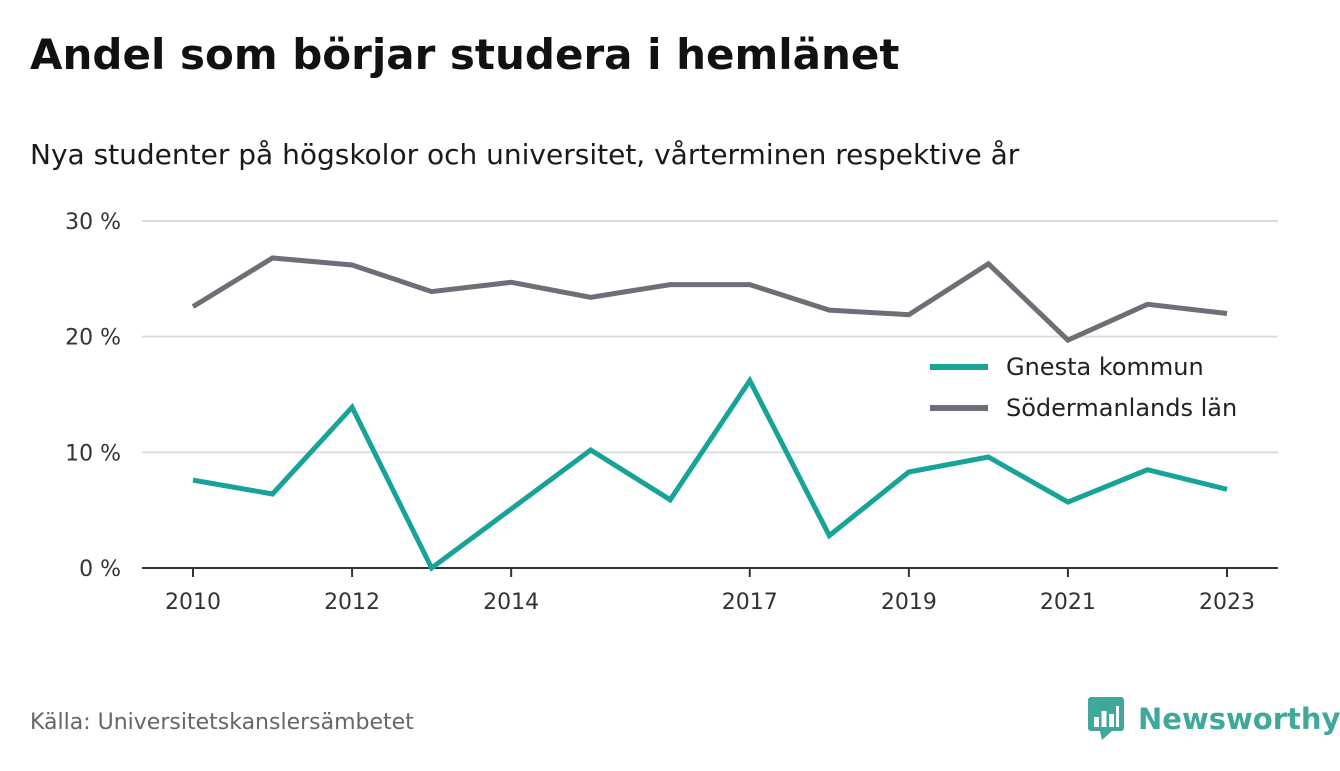  I want to click on x-tick-label: 2023, so click(1227, 602).